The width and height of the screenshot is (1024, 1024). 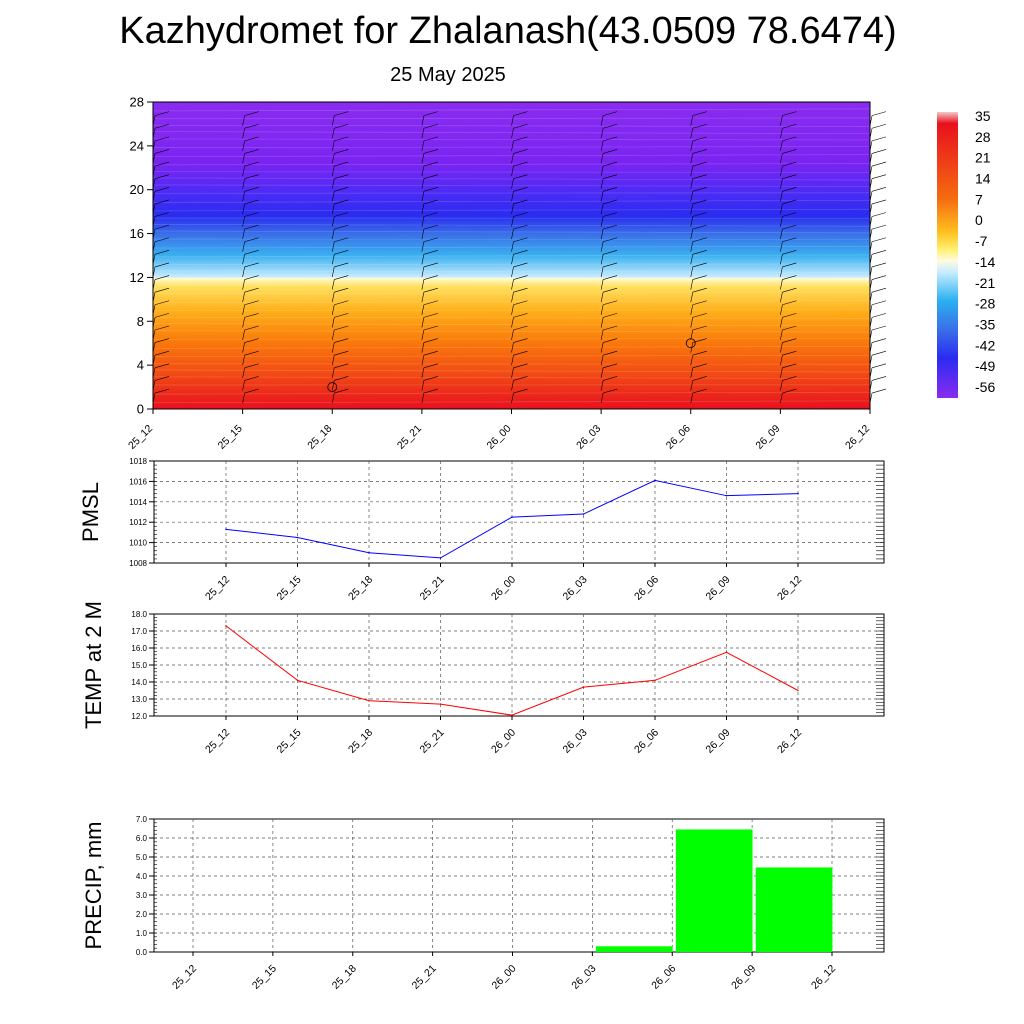 I want to click on y-tick-label: 13.0, so click(x=139, y=699).